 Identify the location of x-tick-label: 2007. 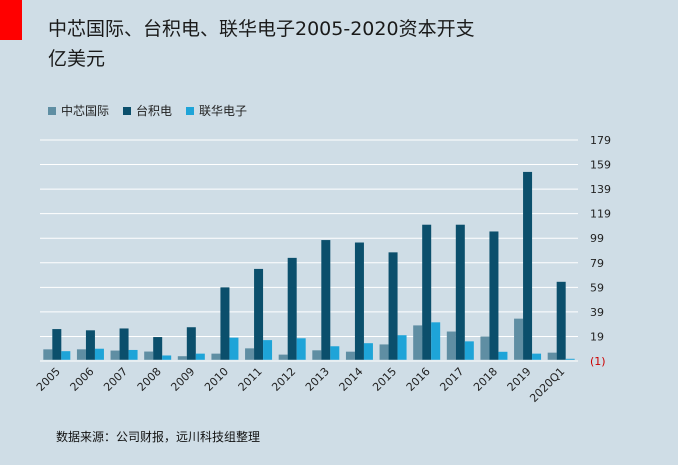
(115, 379).